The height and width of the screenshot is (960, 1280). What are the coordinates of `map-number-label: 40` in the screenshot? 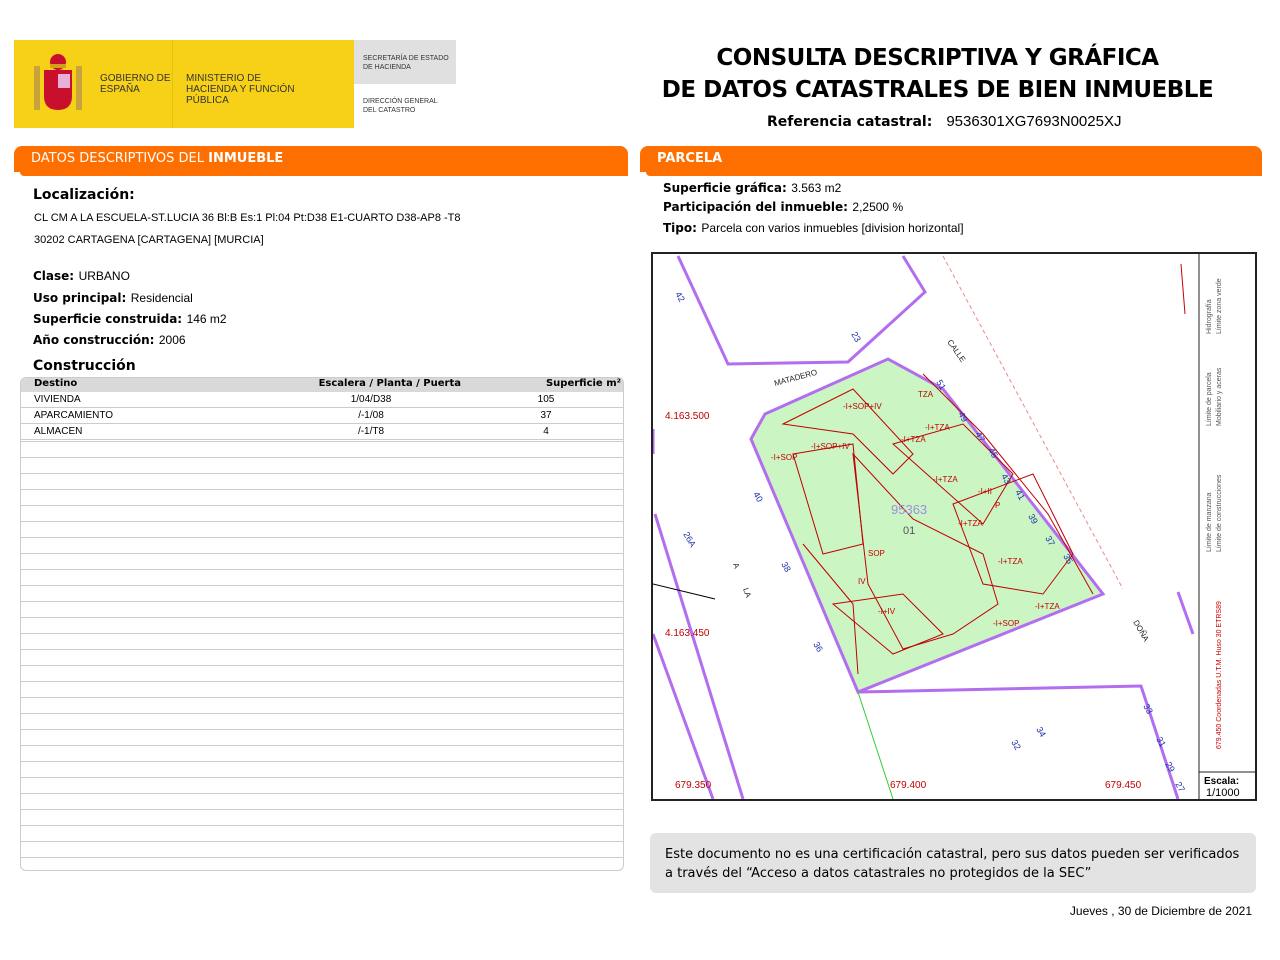 It's located at (758, 497).